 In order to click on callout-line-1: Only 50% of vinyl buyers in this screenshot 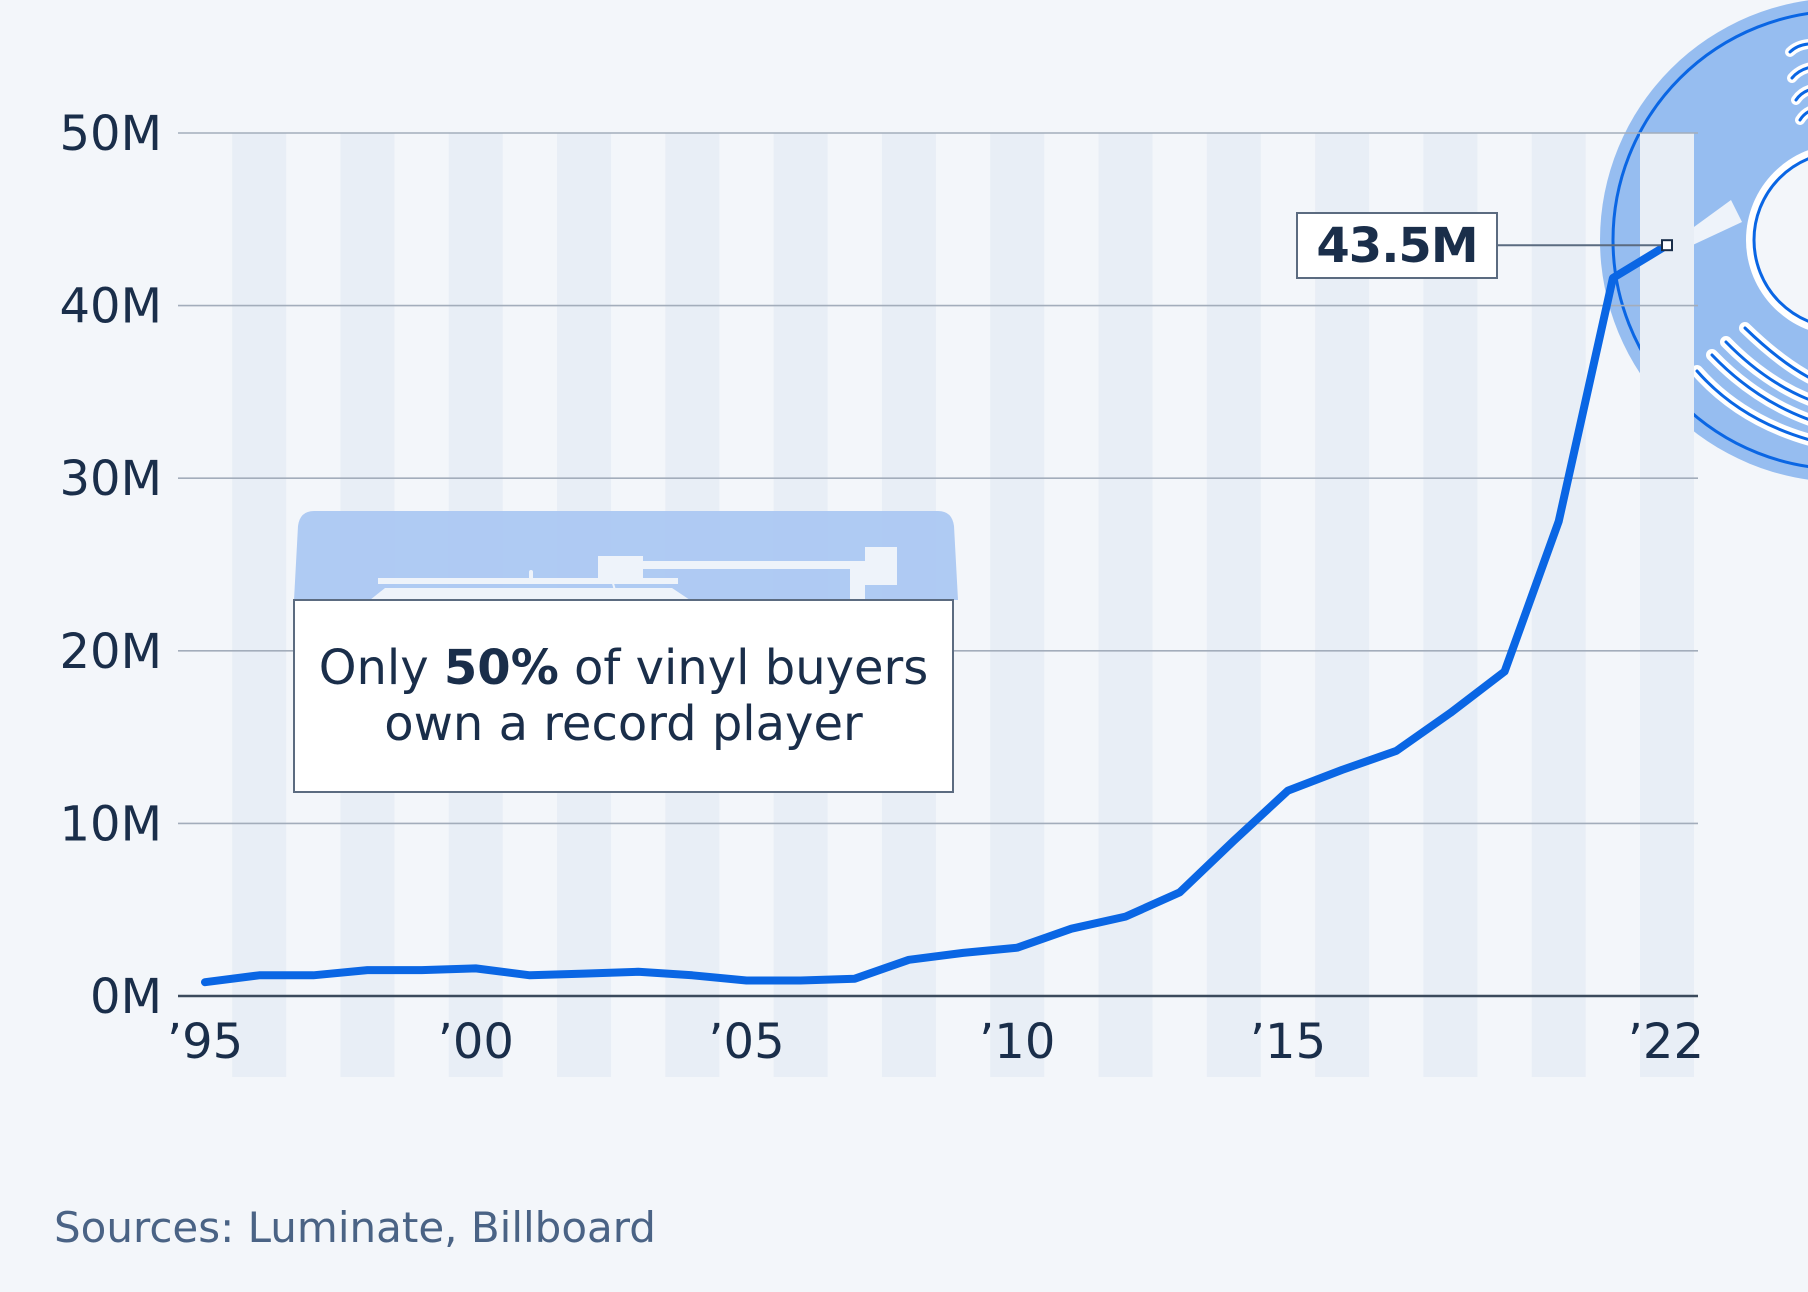, I will do `click(624, 668)`.